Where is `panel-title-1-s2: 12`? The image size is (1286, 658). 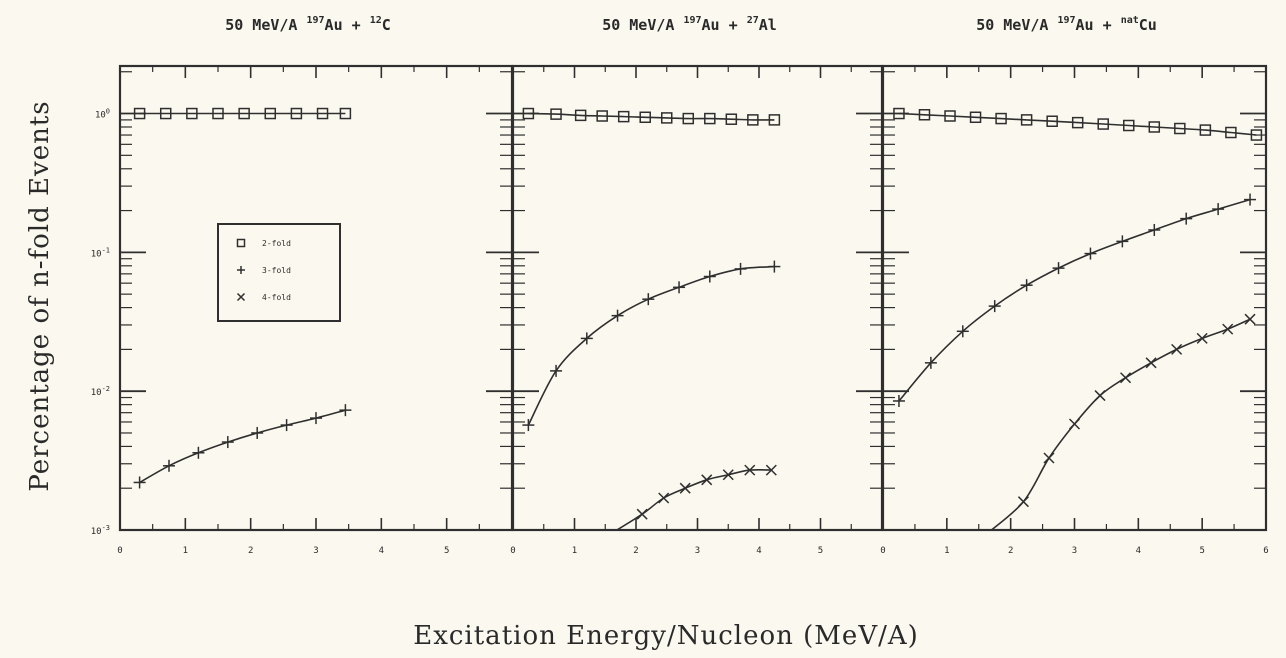 panel-title-1-s2: 12 is located at coordinates (376, 20).